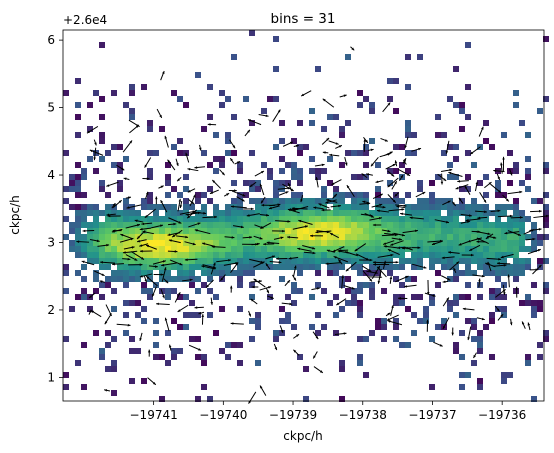 The image size is (554, 453). Describe the element at coordinates (432, 415) in the screenshot. I see `x-tick-label: −19737` at that location.